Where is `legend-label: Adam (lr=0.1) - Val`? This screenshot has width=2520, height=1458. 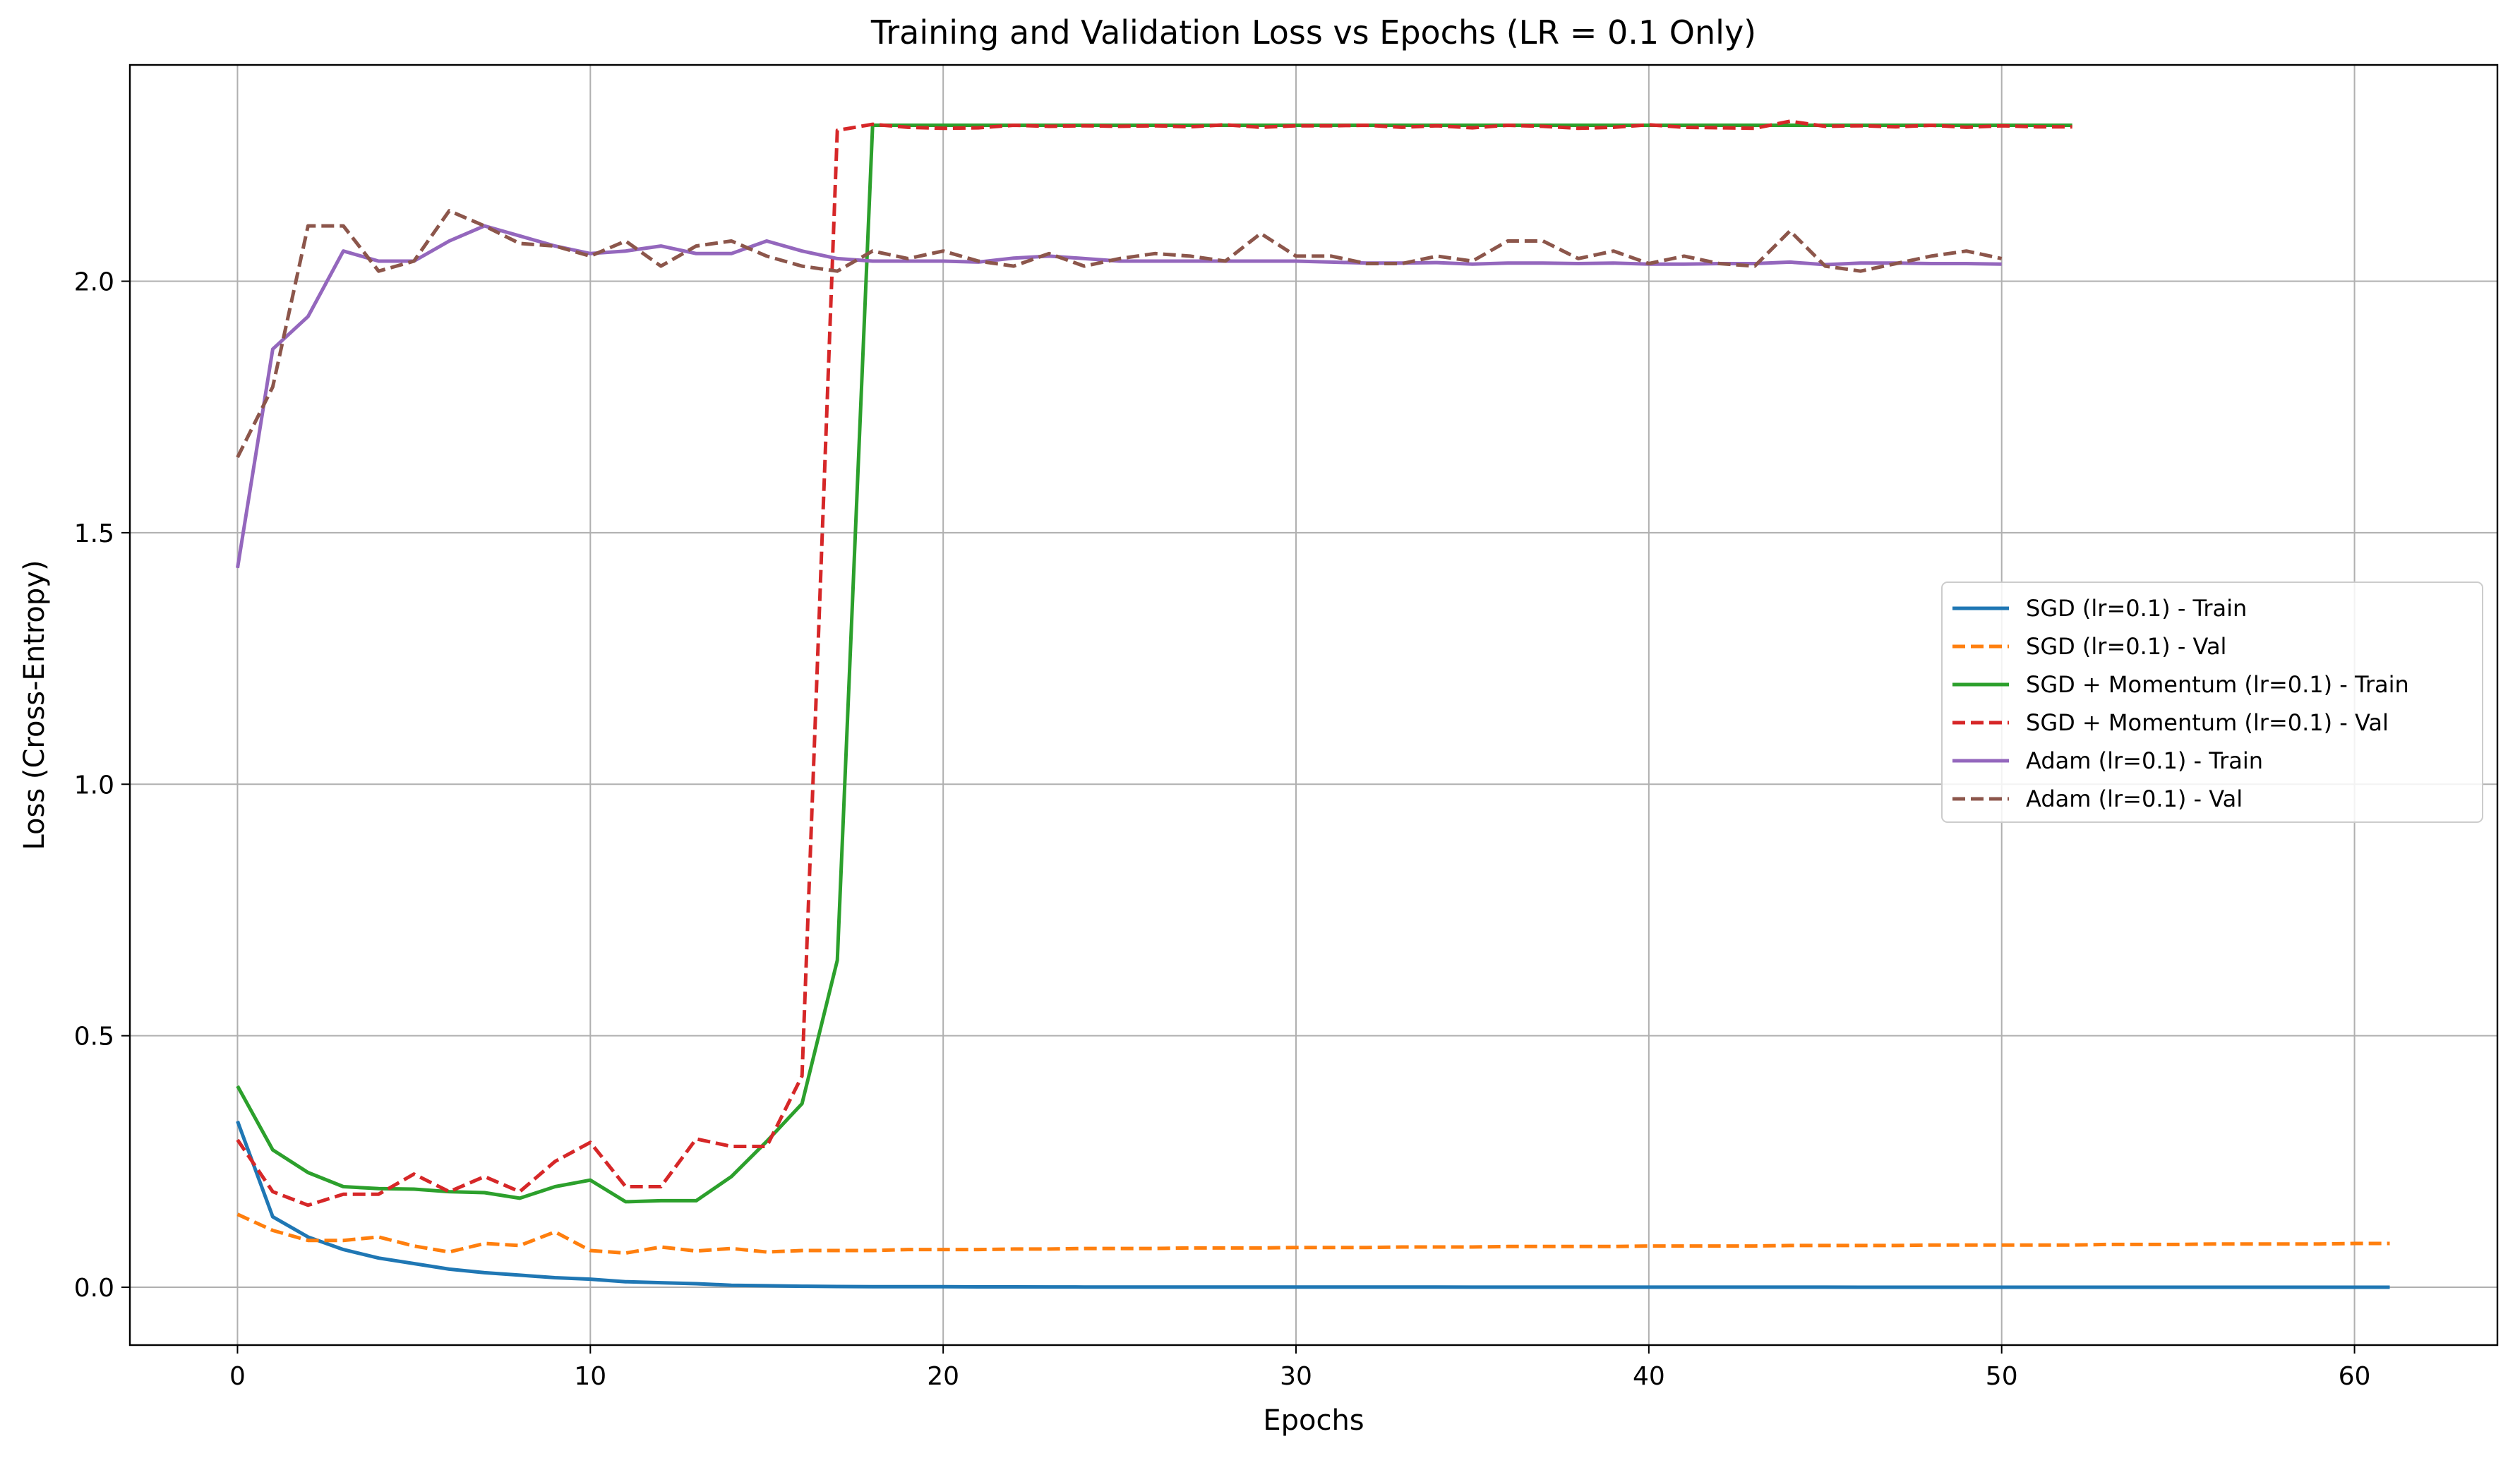
legend-label: Adam (lr=0.1) - Val is located at coordinates (2134, 799).